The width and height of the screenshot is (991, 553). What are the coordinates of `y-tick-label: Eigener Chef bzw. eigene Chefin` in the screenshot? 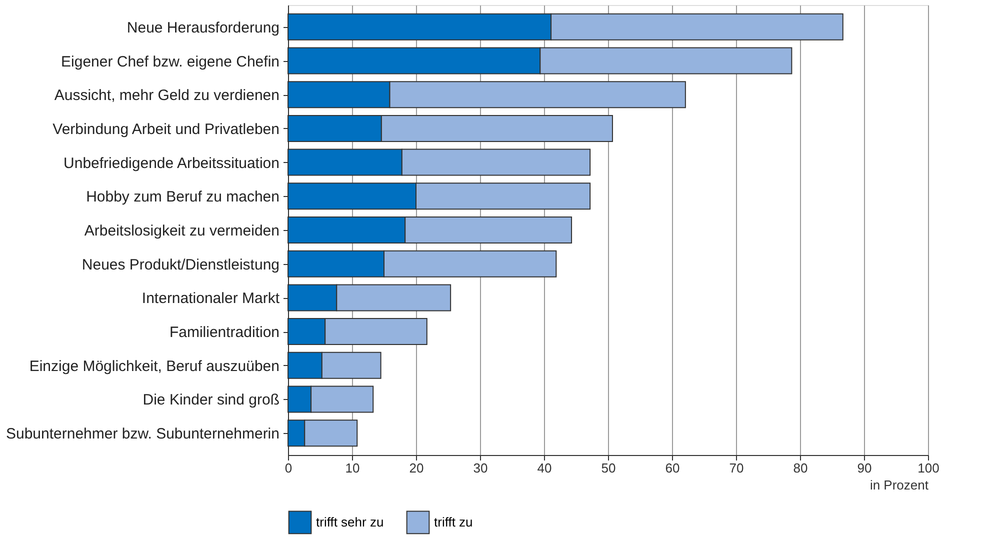 It's located at (170, 61).